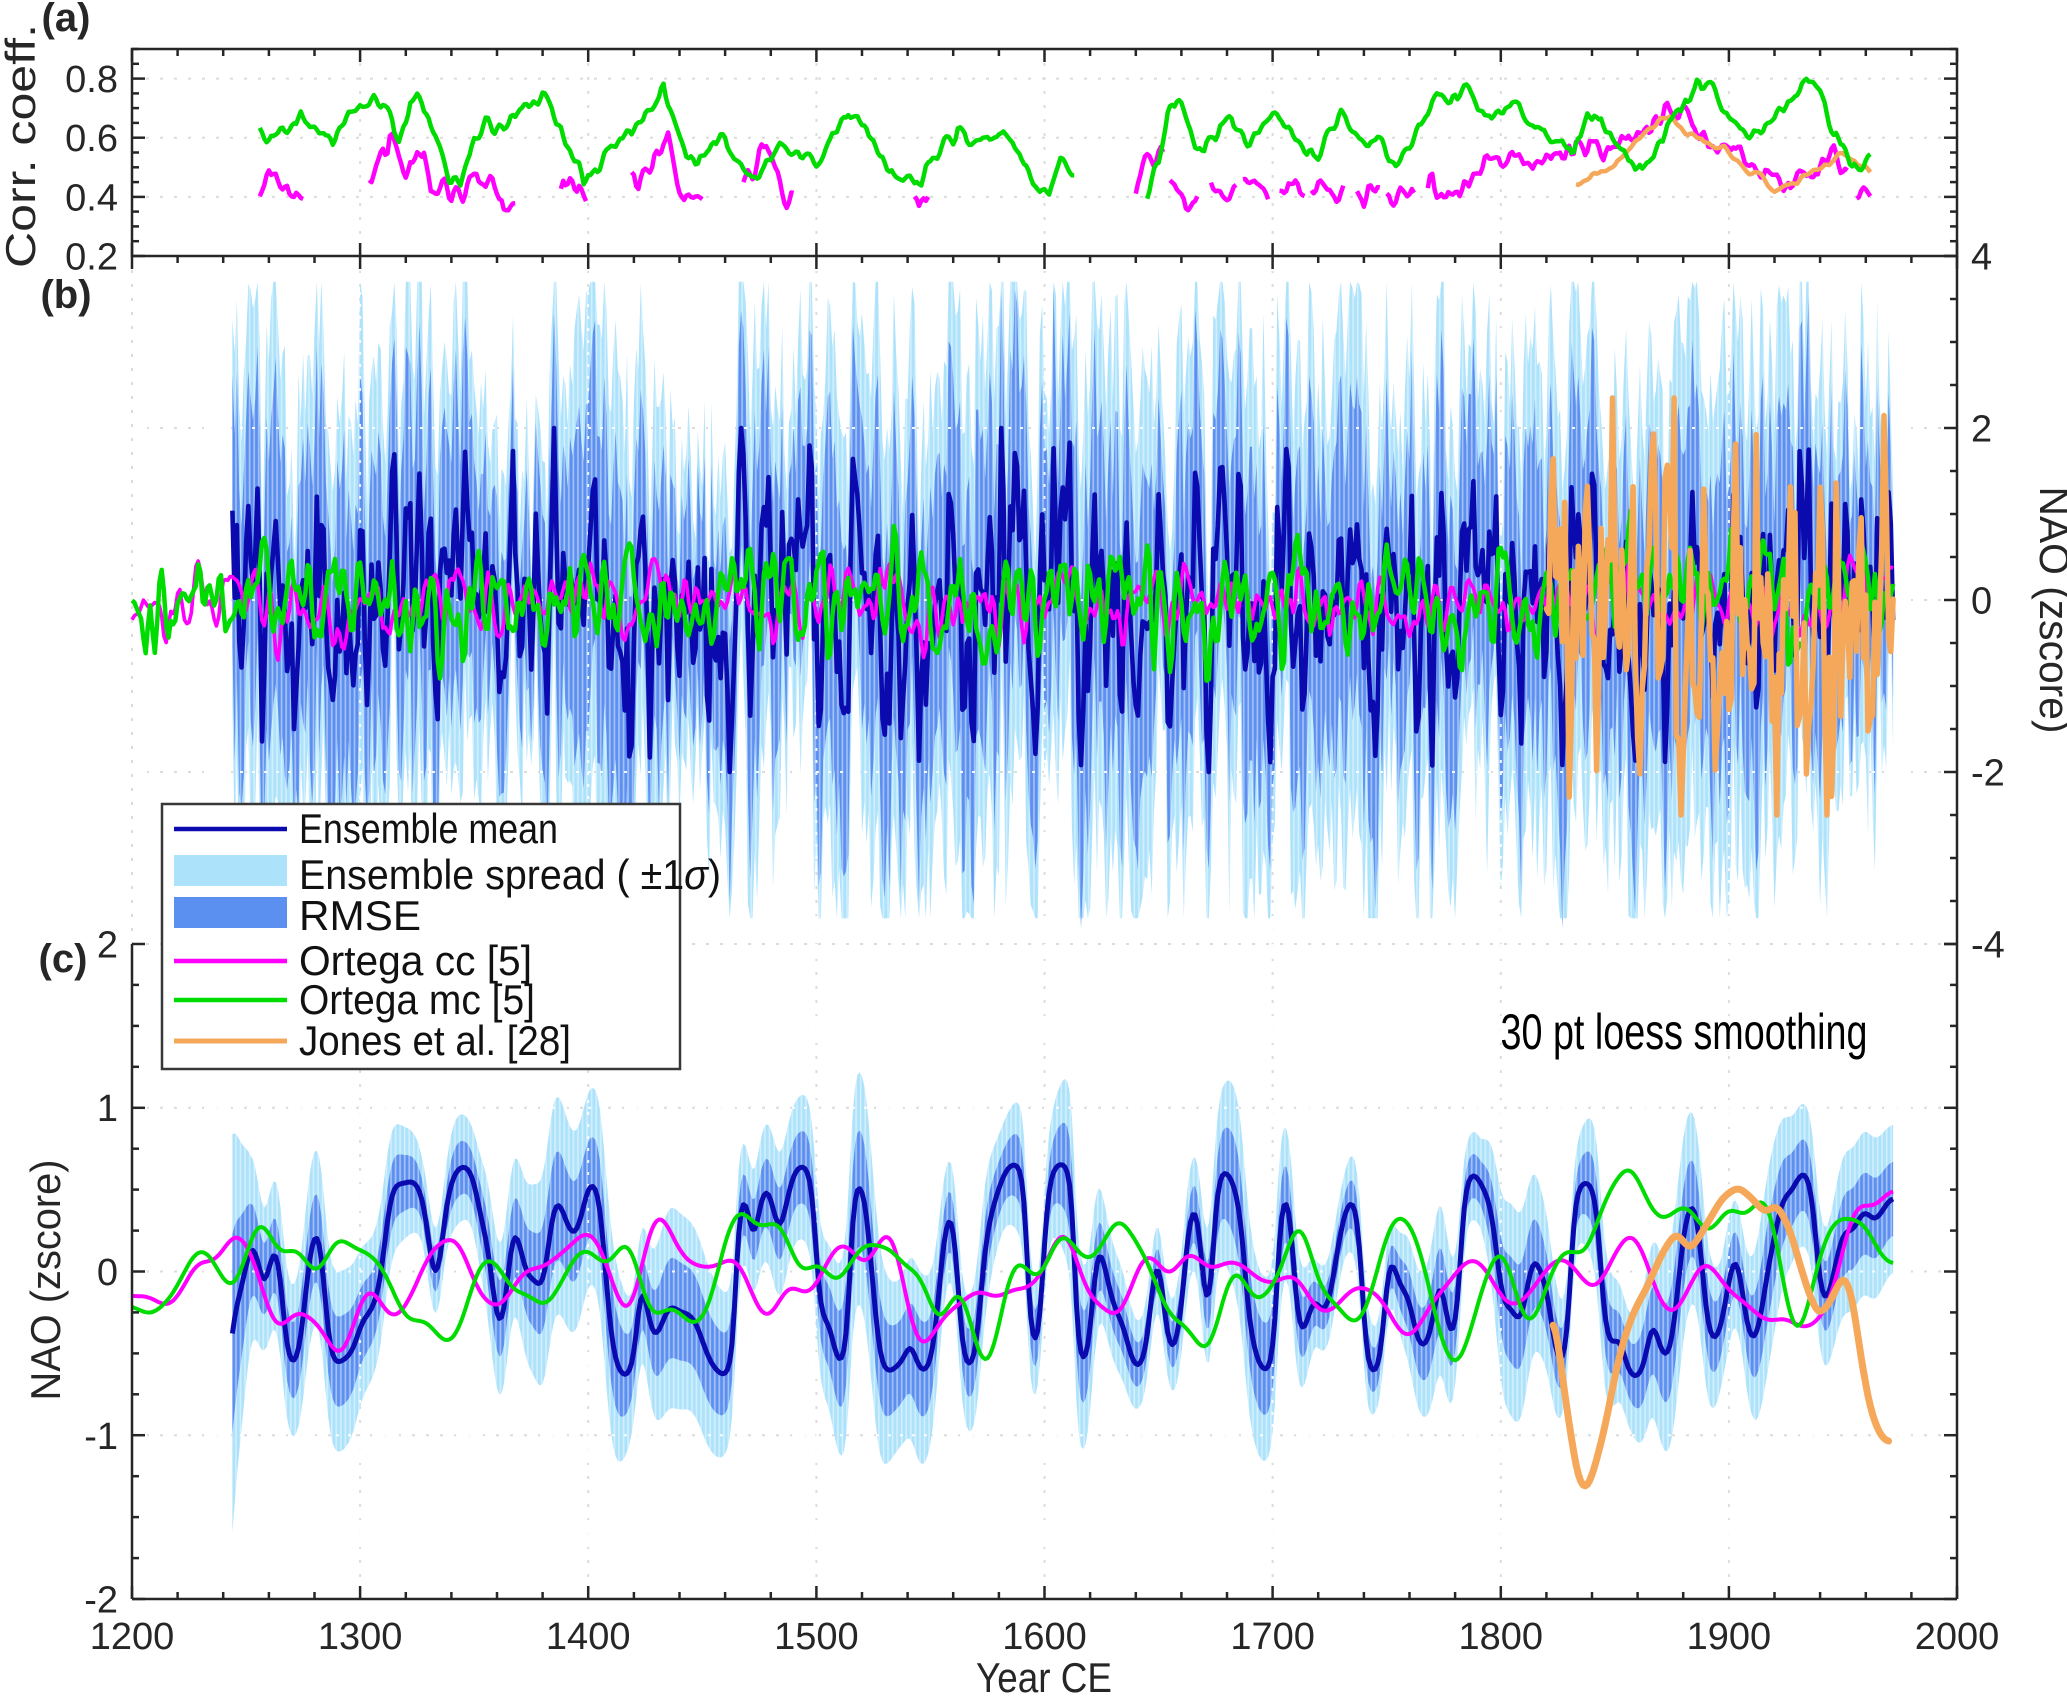  What do you see at coordinates (1957, 1637) in the screenshot?
I see `svg-text: 2000` at bounding box center [1957, 1637].